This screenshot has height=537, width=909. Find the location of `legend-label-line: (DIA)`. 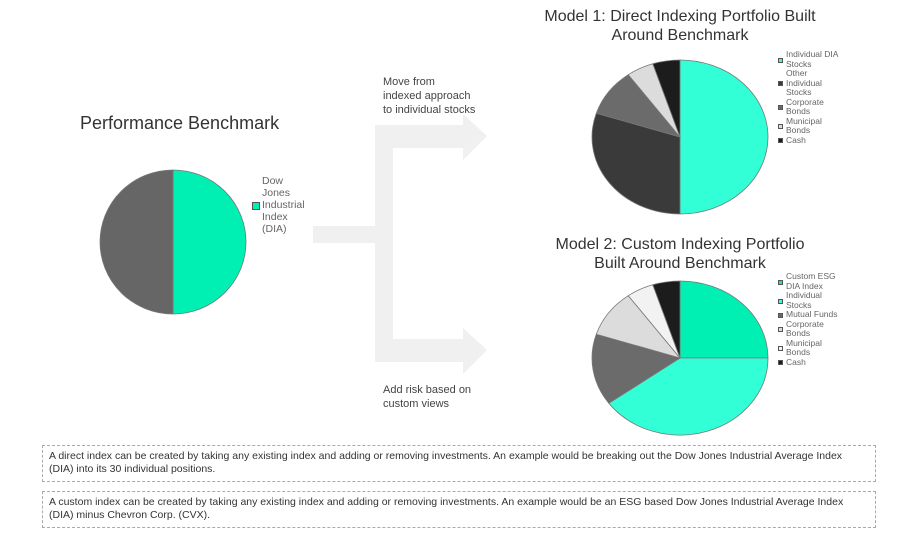

legend-label-line: (DIA) is located at coordinates (274, 229).